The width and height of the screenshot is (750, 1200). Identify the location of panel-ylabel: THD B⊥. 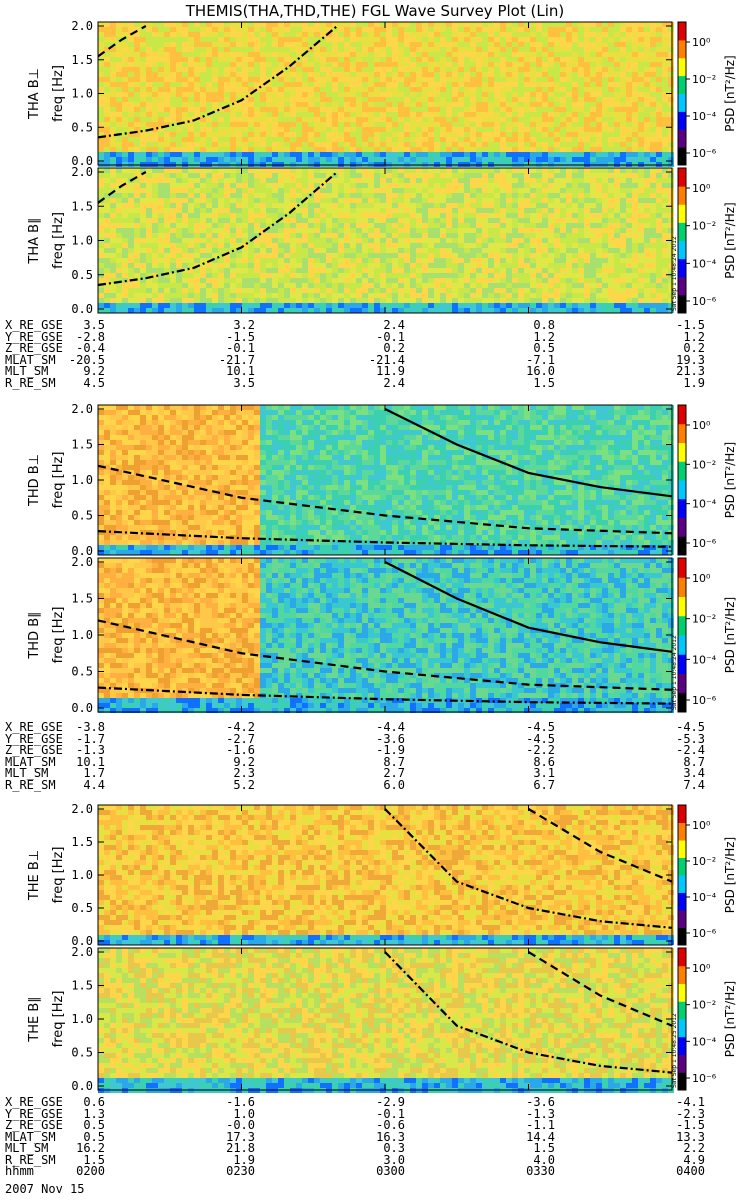
(34, 480).